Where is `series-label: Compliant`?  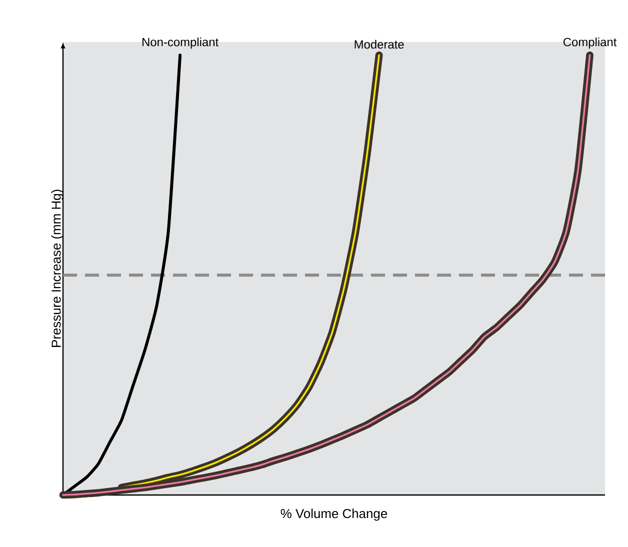 series-label: Compliant is located at coordinates (590, 43).